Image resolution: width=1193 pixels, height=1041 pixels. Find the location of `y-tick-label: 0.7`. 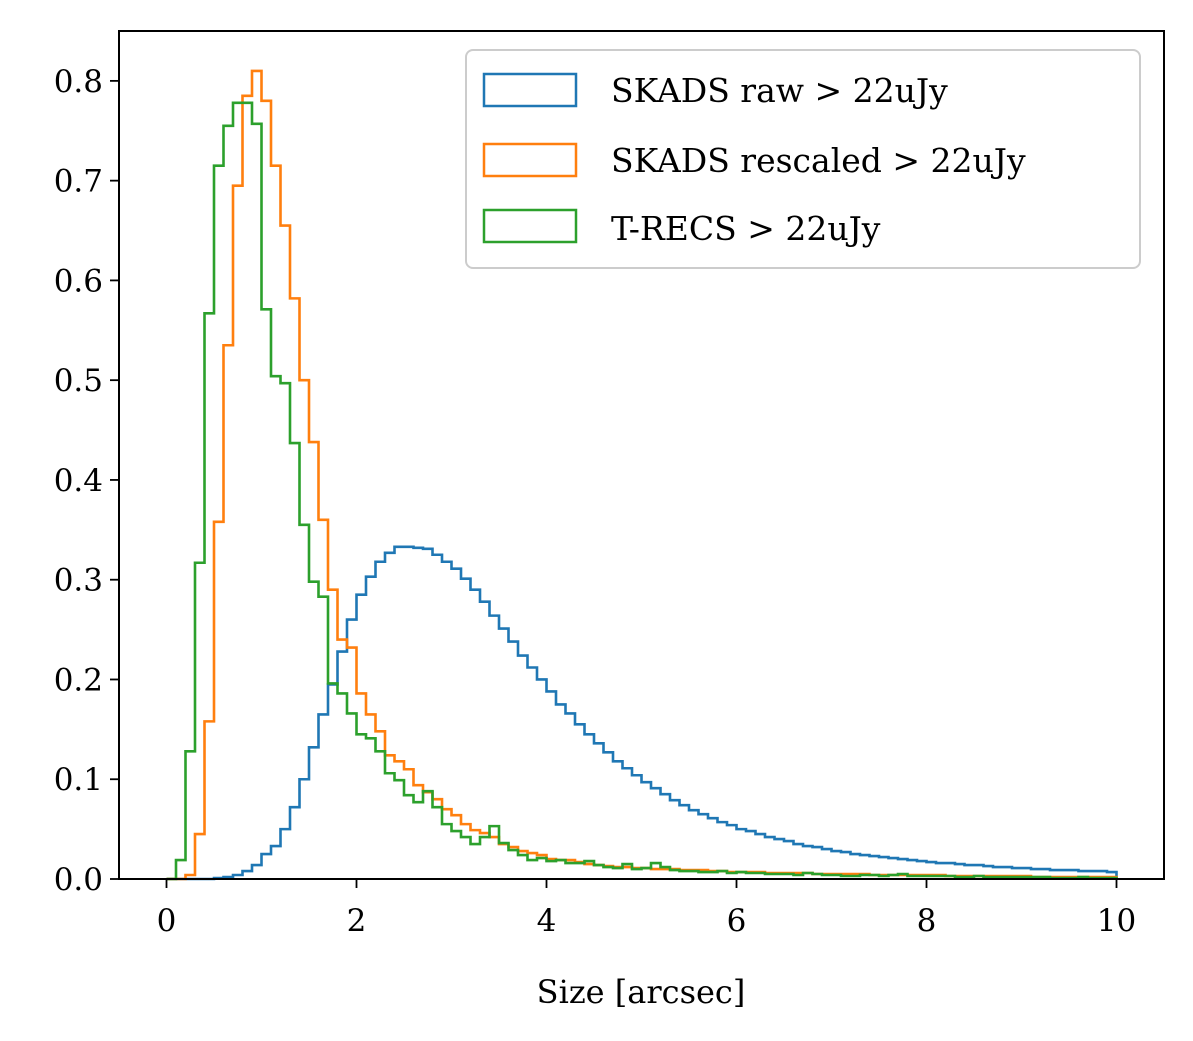

y-tick-label: 0.7 is located at coordinates (78, 182).